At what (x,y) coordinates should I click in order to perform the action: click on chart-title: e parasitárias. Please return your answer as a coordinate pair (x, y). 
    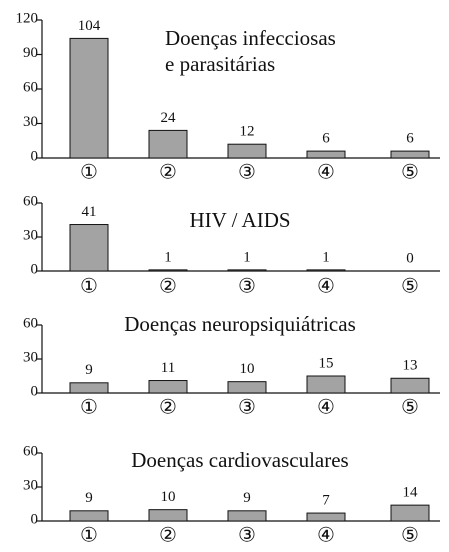
    Looking at the image, I should click on (220, 64).